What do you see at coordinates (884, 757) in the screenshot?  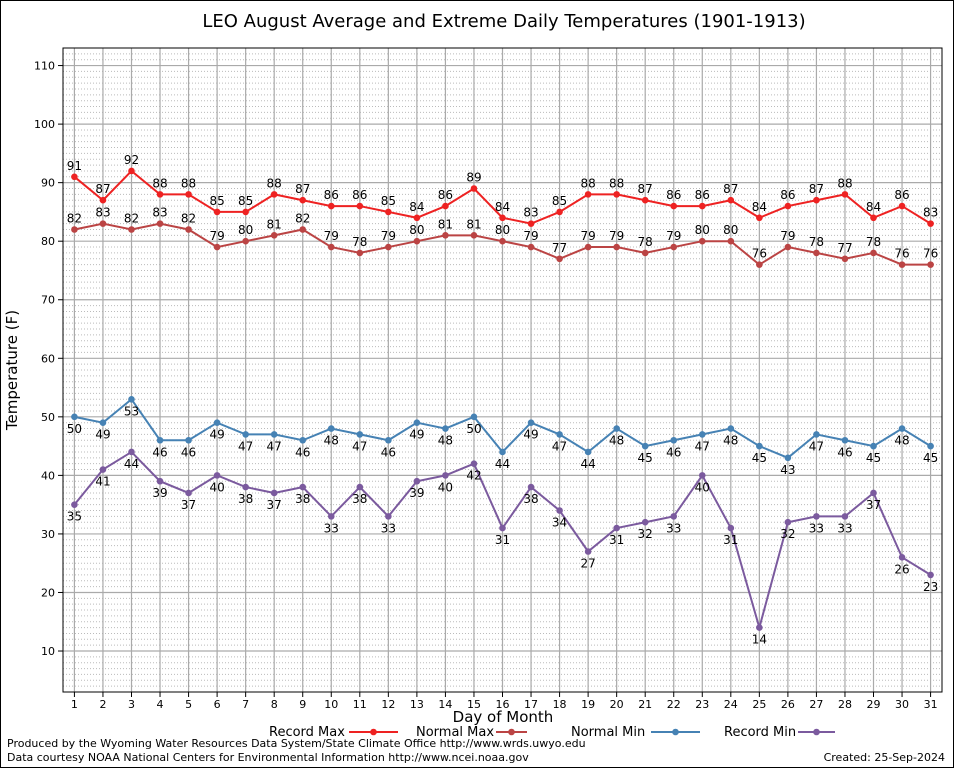 I see `footer-created: Created: 25-Sep-2024` at bounding box center [884, 757].